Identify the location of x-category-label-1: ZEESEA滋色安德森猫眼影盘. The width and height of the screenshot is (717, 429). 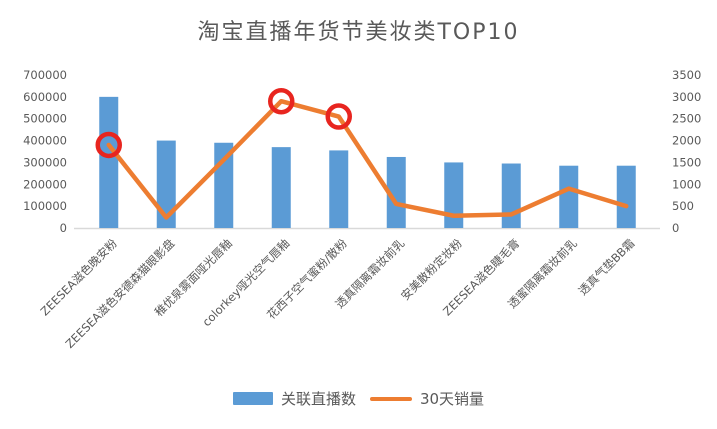
(120, 293).